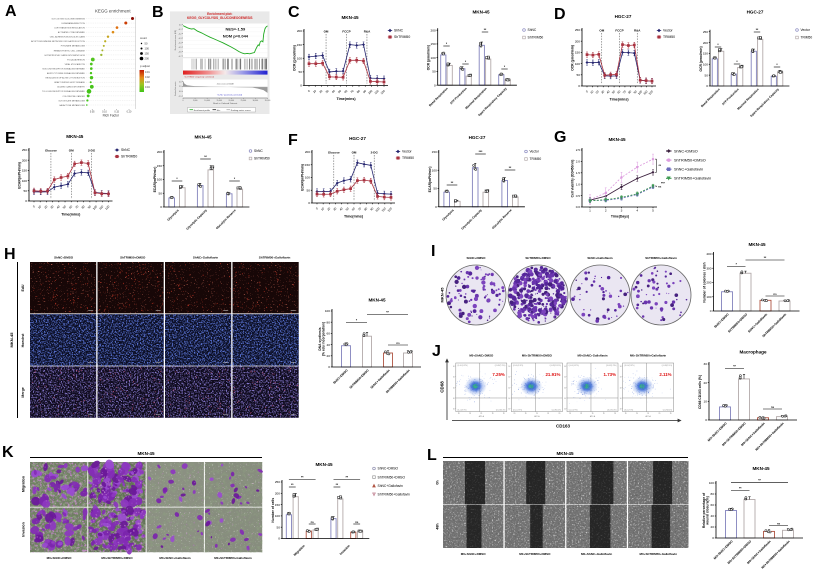  Describe the element at coordinates (326, 32) in the screenshot. I see `svg-text: OM` at that location.